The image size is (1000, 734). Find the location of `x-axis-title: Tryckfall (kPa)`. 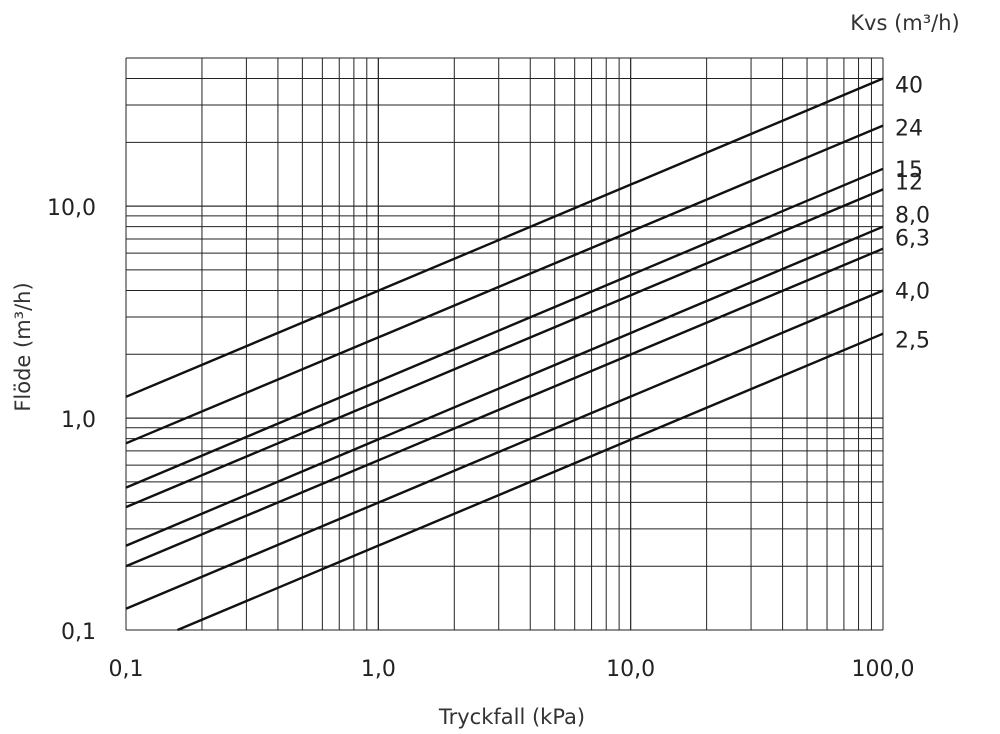

x-axis-title: Tryckfall (kPa) is located at coordinates (511, 717).